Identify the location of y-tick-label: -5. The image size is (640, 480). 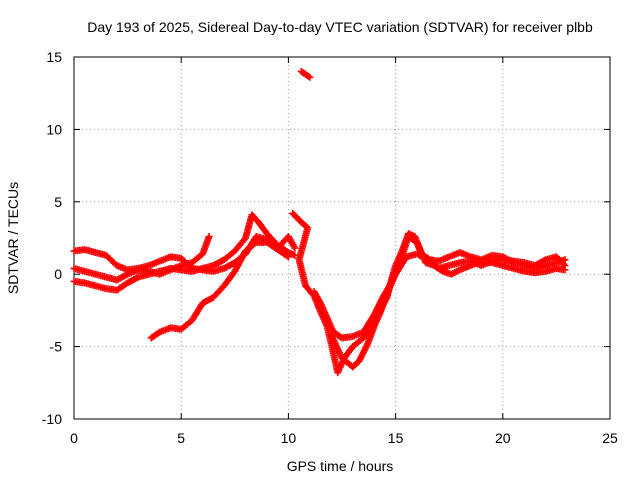
(56, 347).